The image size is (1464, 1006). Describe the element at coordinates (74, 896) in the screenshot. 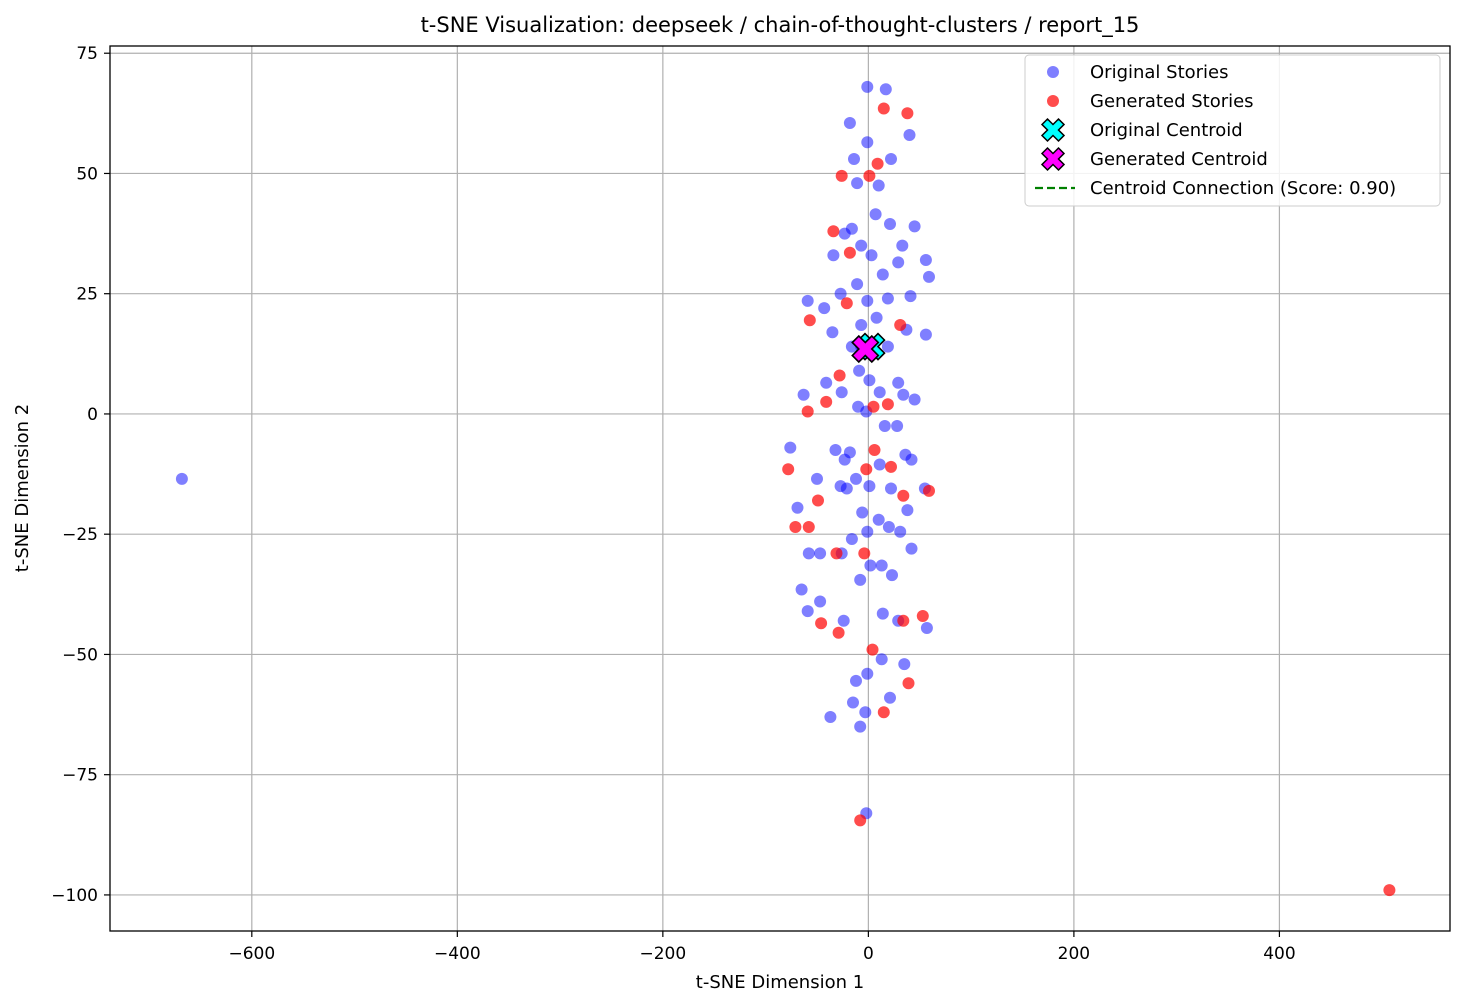

I see `y-tick-label: −100` at that location.